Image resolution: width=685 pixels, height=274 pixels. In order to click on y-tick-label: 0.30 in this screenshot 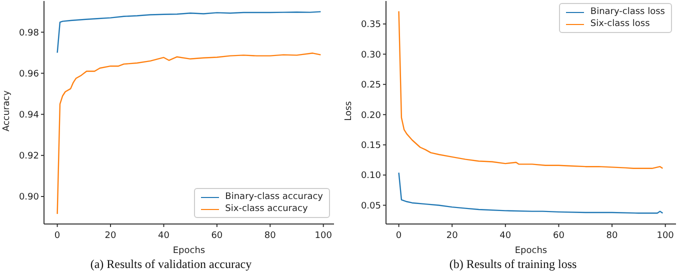, I will do `click(371, 55)`.